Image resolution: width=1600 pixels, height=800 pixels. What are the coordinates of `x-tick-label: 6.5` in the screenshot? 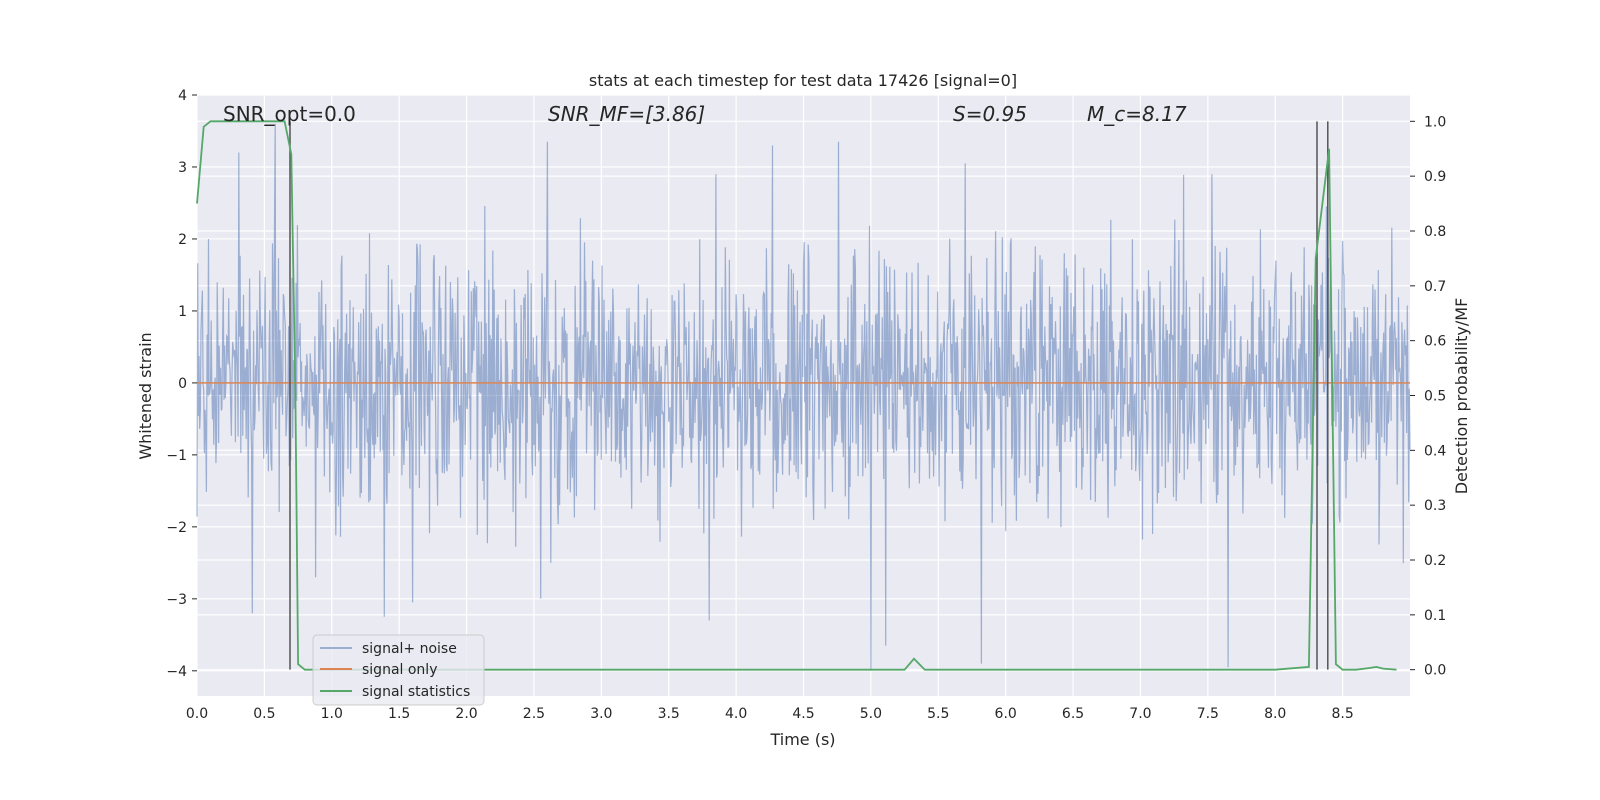 It's located at (1073, 714).